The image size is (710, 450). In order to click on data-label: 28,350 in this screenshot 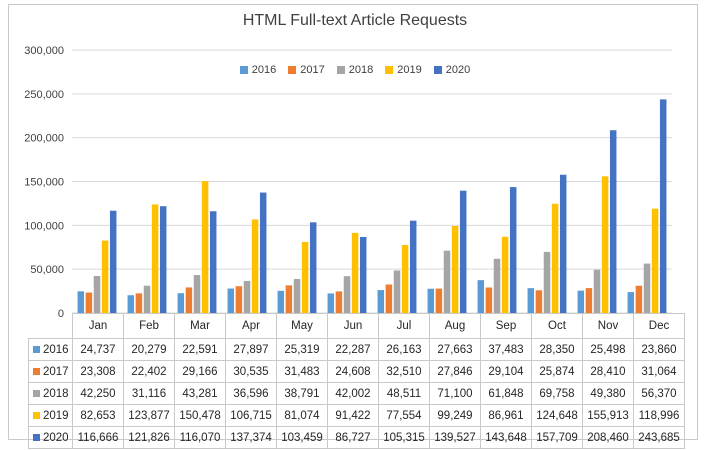, I will do `click(557, 349)`.